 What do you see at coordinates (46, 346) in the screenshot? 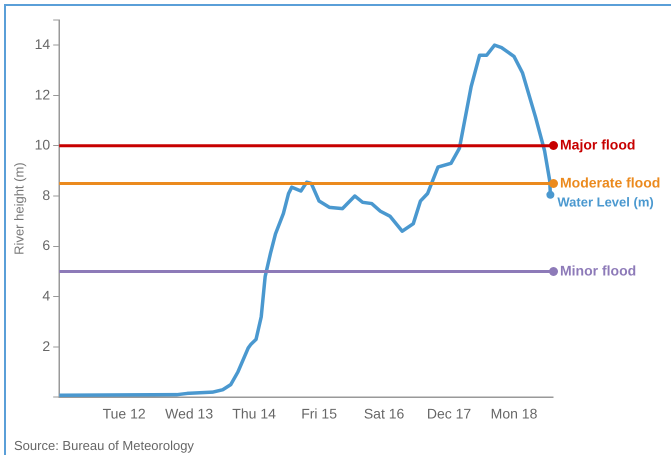
I see `y-tick-label: 2` at bounding box center [46, 346].